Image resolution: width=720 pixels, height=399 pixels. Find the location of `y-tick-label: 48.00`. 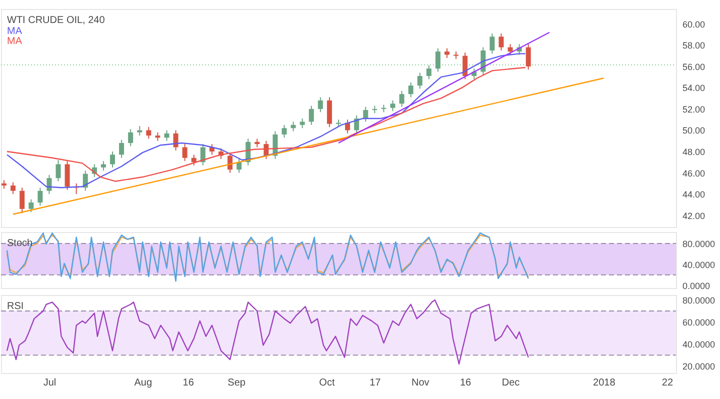

y-tick-label: 48.00 is located at coordinates (694, 152).